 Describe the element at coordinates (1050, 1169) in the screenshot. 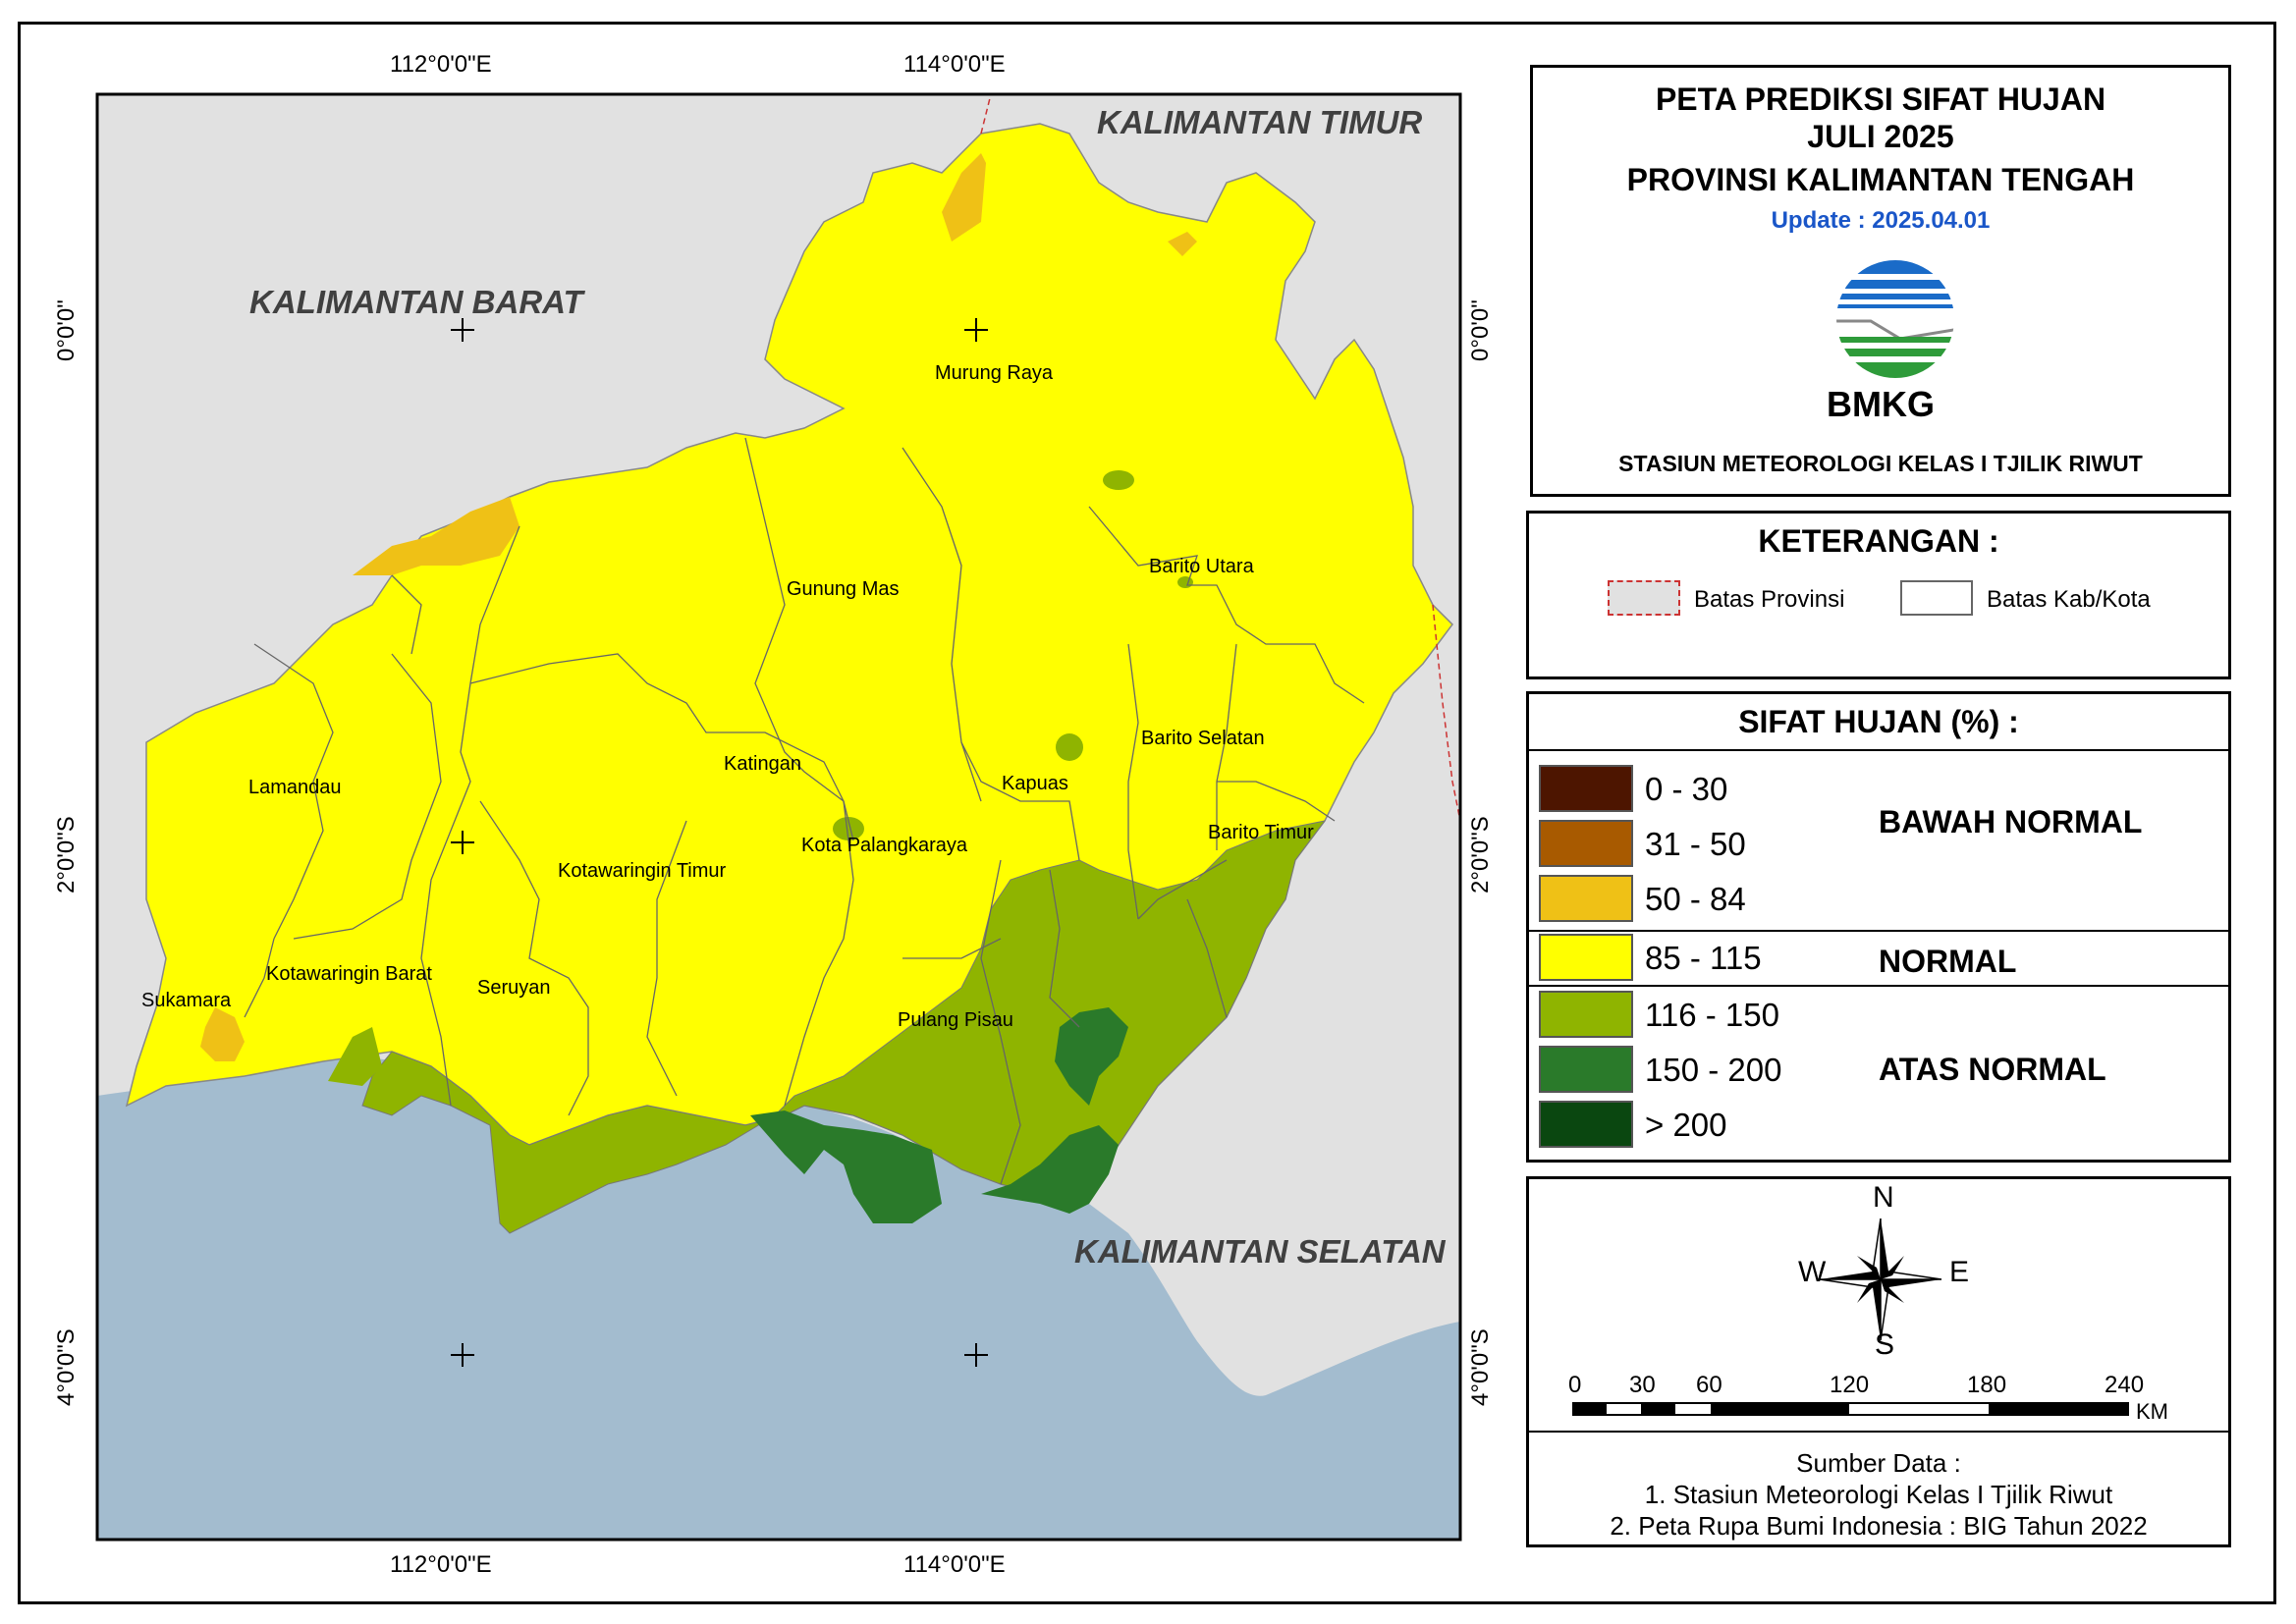

I see `zone-150-200-b` at that location.